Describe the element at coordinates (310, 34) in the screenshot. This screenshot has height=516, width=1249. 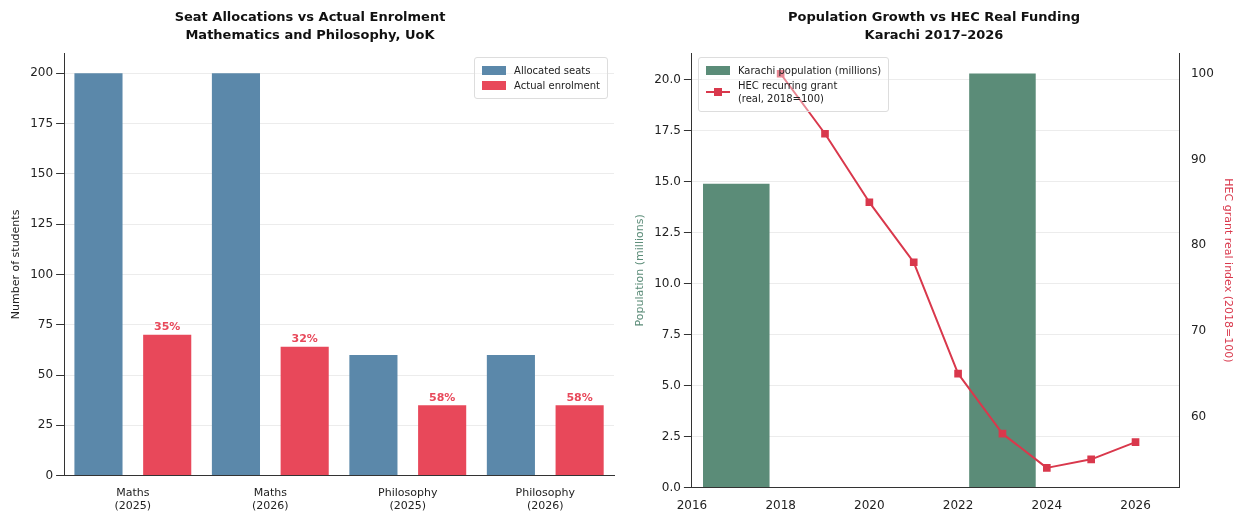
I see `chart-subtitle: Mathematics and Philosophy, UoK` at that location.